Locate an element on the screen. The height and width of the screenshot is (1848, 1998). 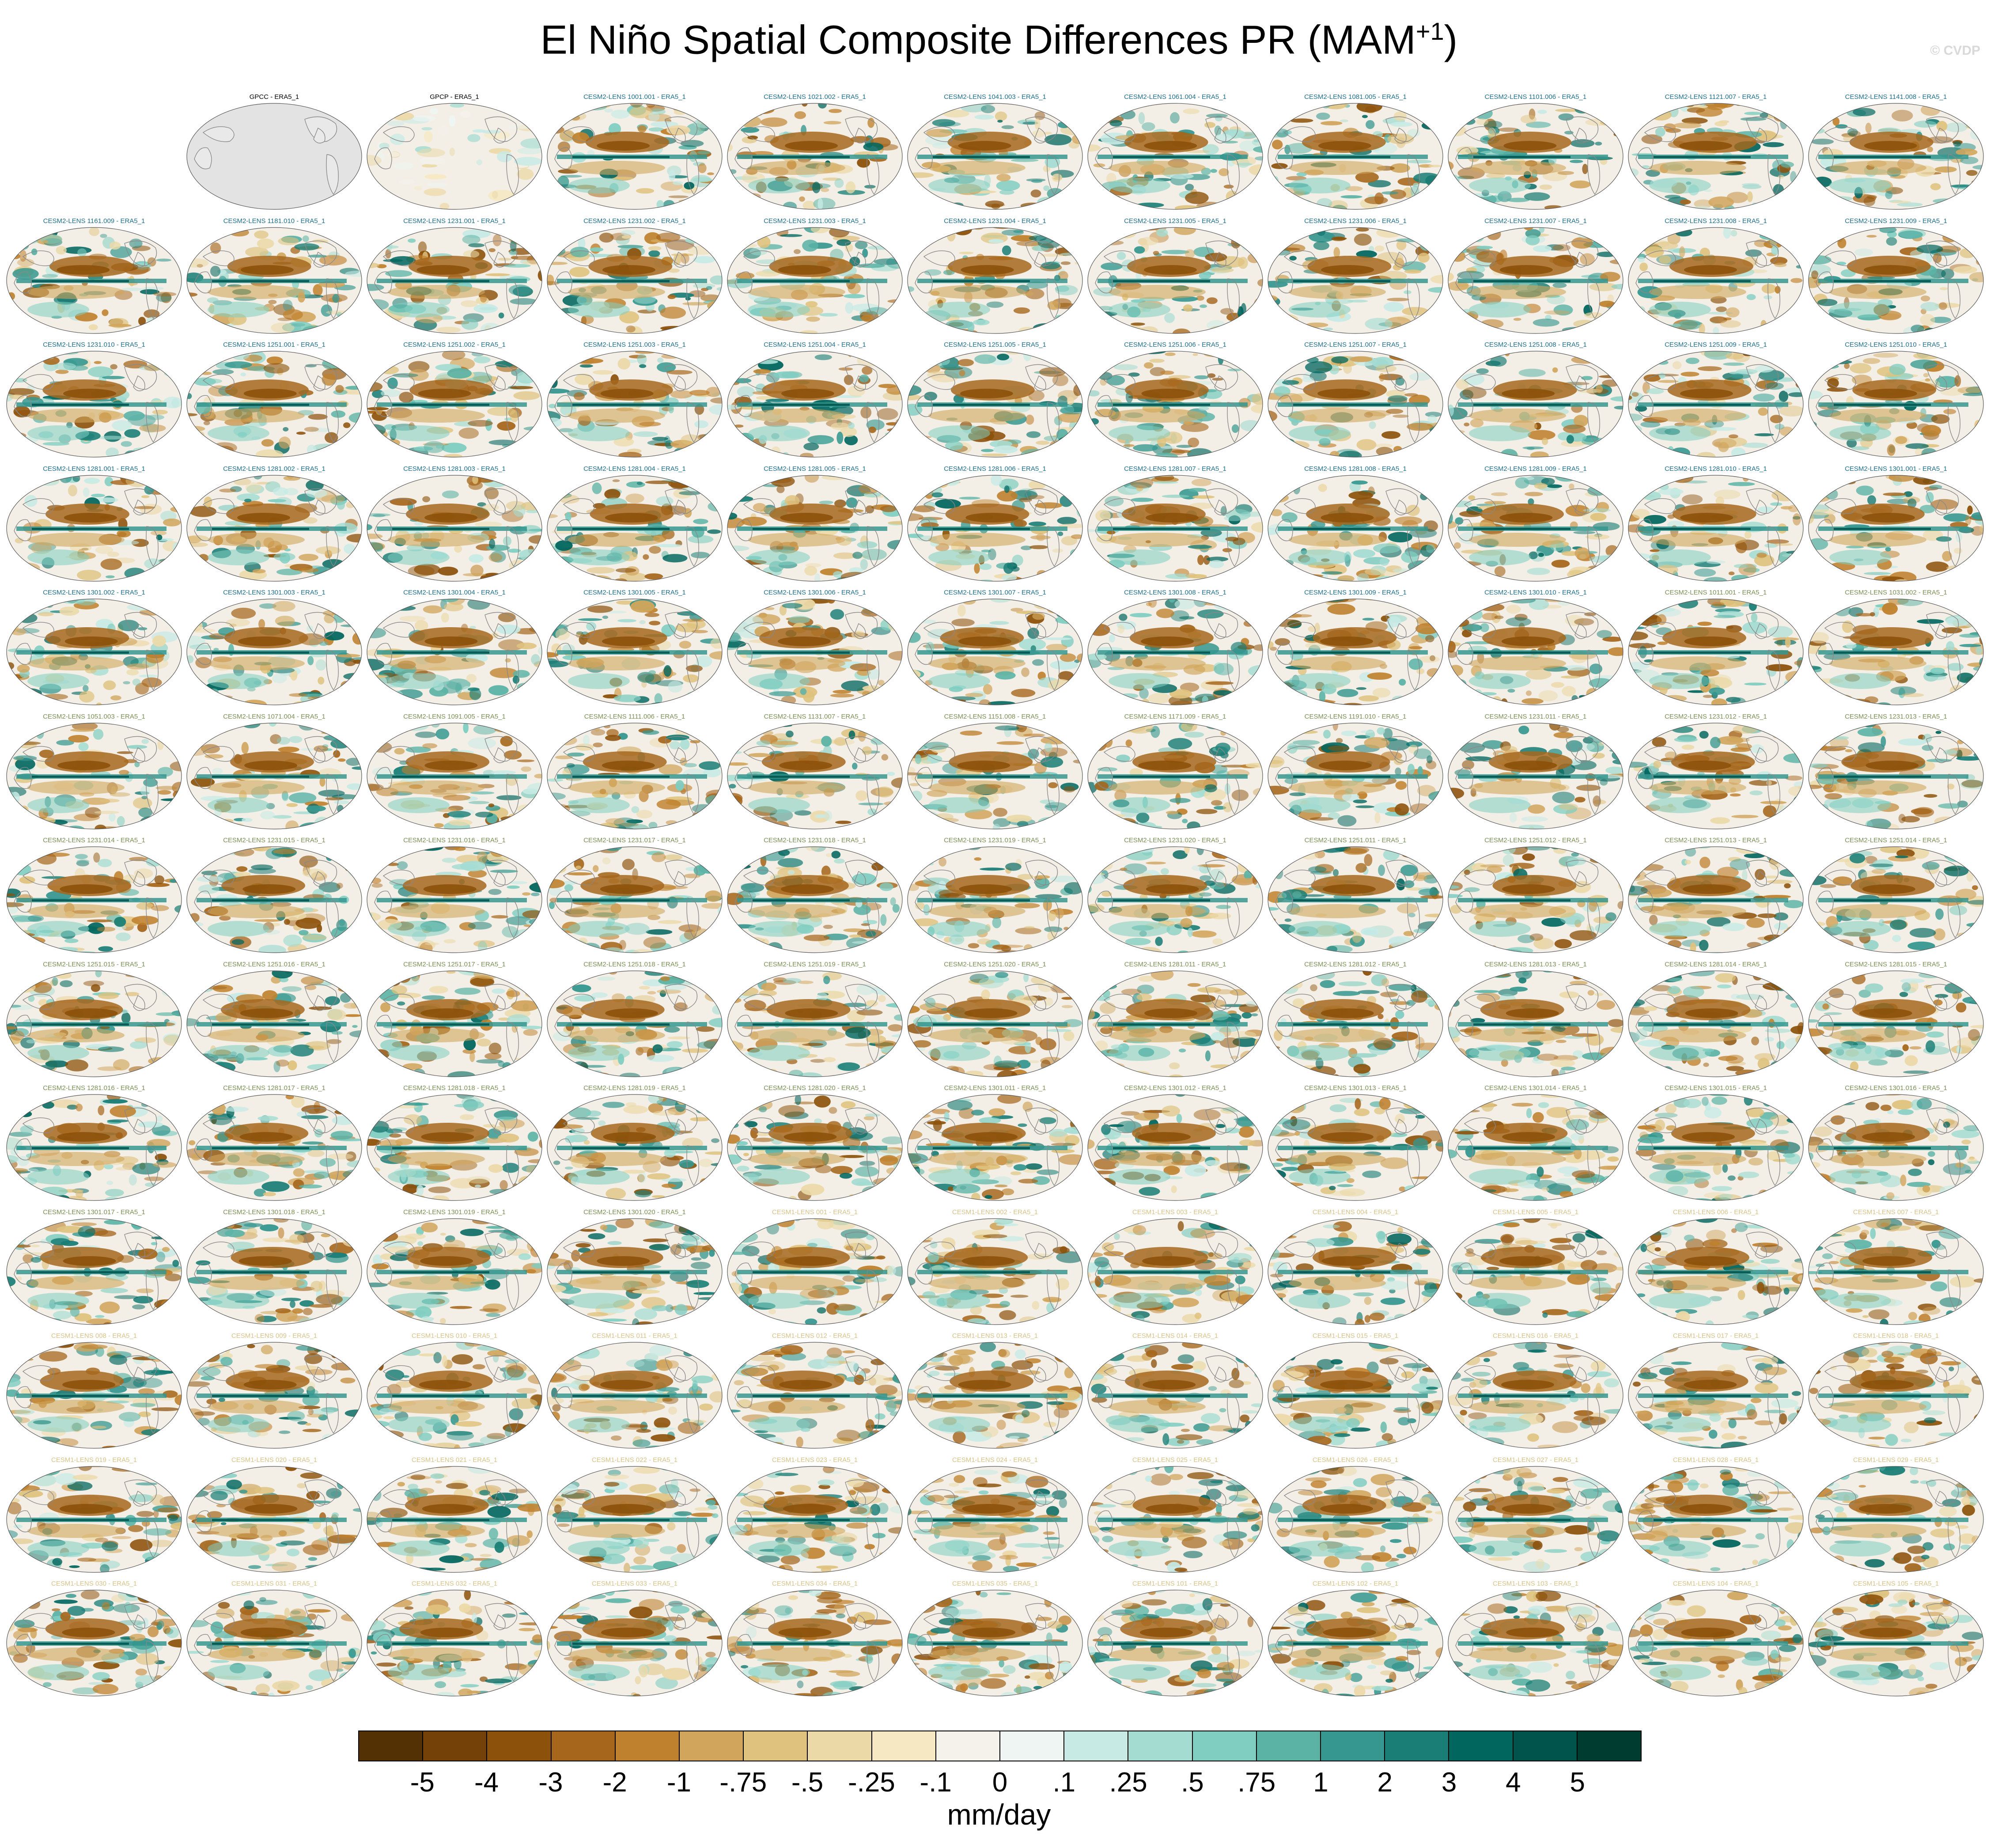
map-panel: CESM1-LENS 014 - ERA5_1 is located at coordinates (1175, 1391).